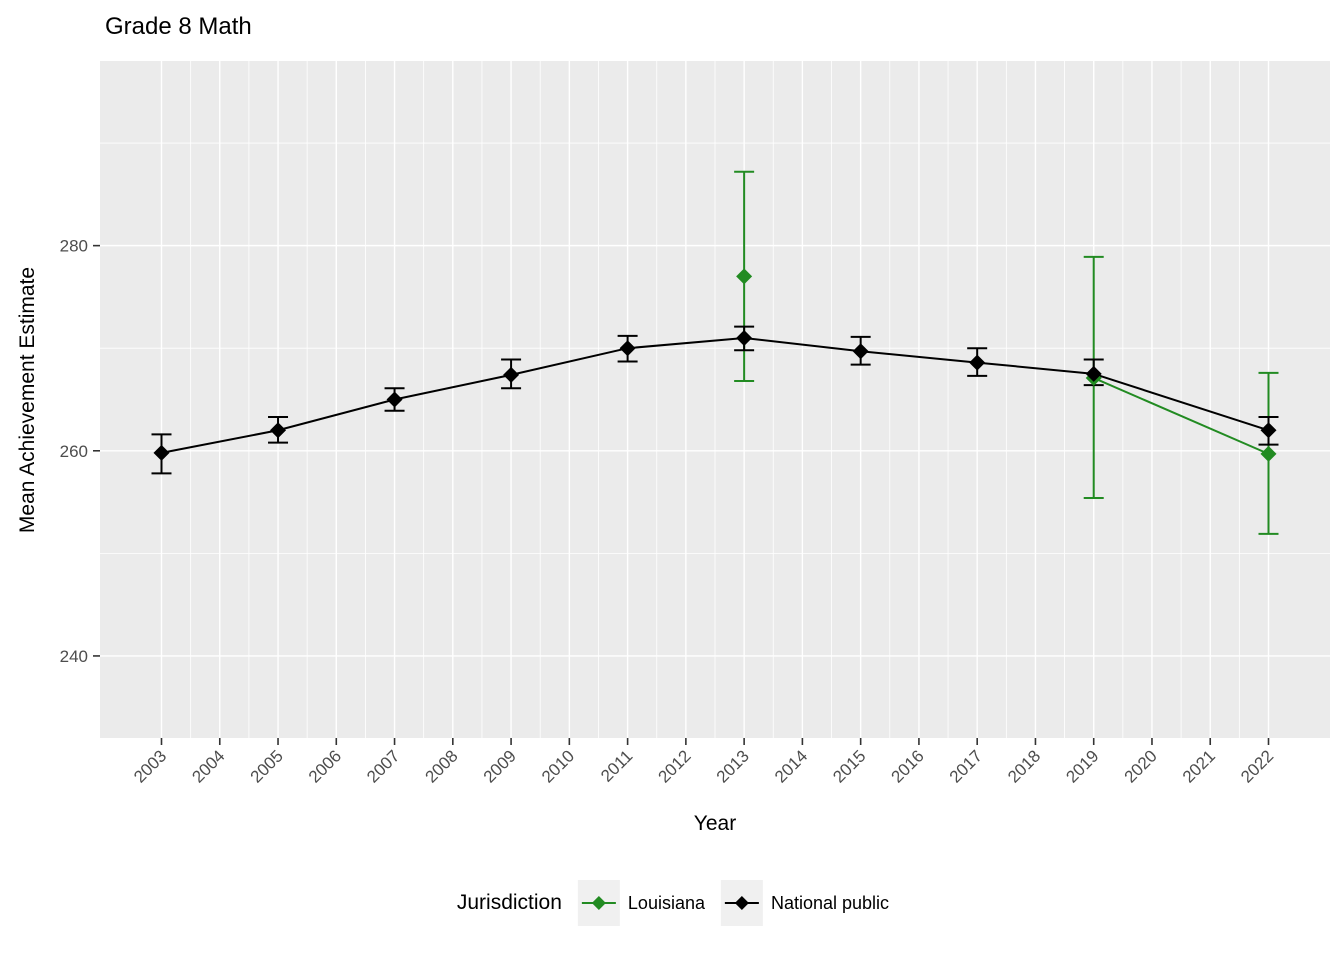  What do you see at coordinates (74, 246) in the screenshot?
I see `y-tick-label: 280` at bounding box center [74, 246].